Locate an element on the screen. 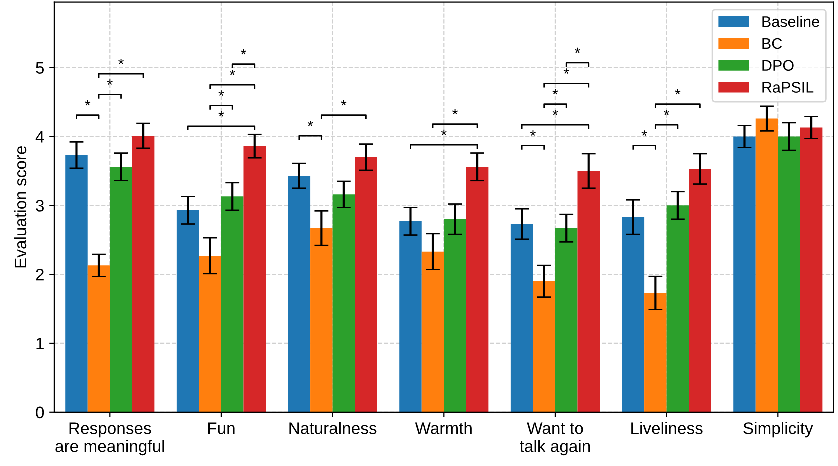 The image size is (838, 466). y-axis-title: Evaluation score is located at coordinates (20, 207).